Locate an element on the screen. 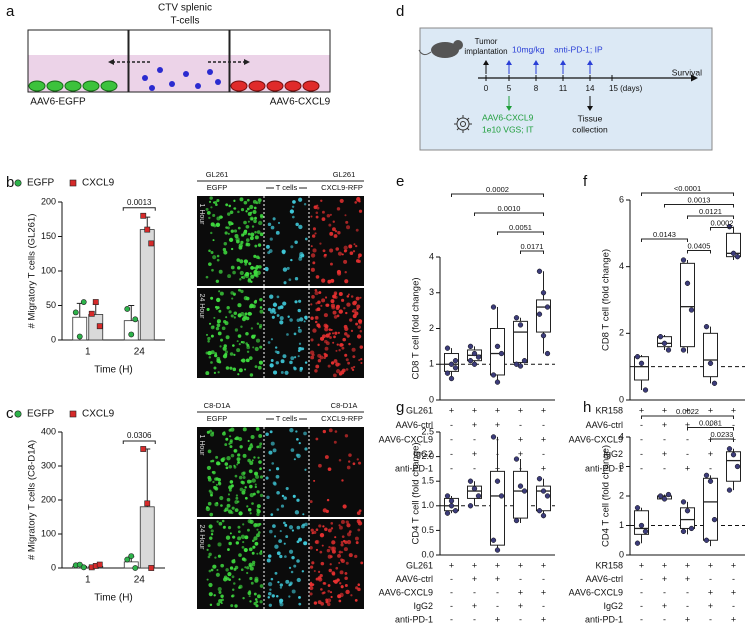 The image size is (750, 626). p-value: 0.0121 is located at coordinates (710, 211).